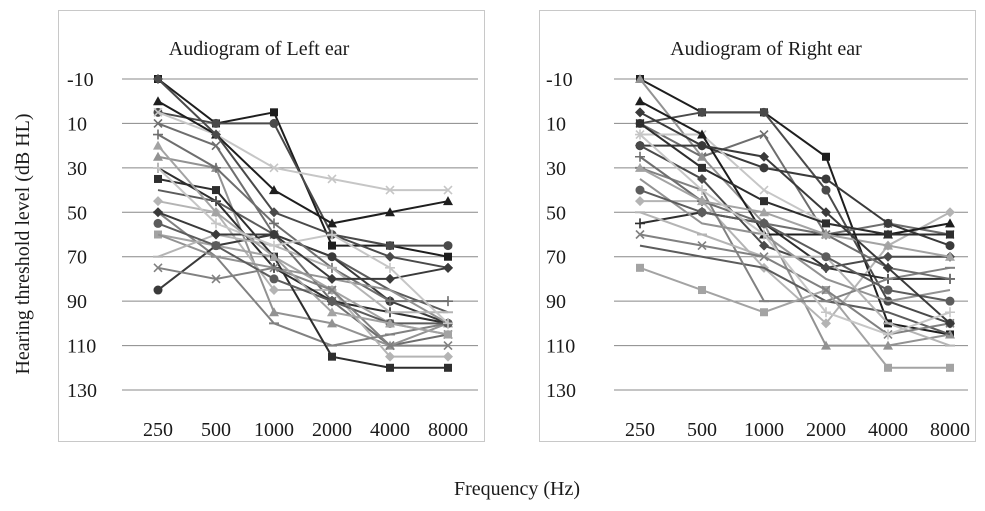  Describe the element at coordinates (556, 124) in the screenshot. I see `right-y-tick-label: 10` at that location.